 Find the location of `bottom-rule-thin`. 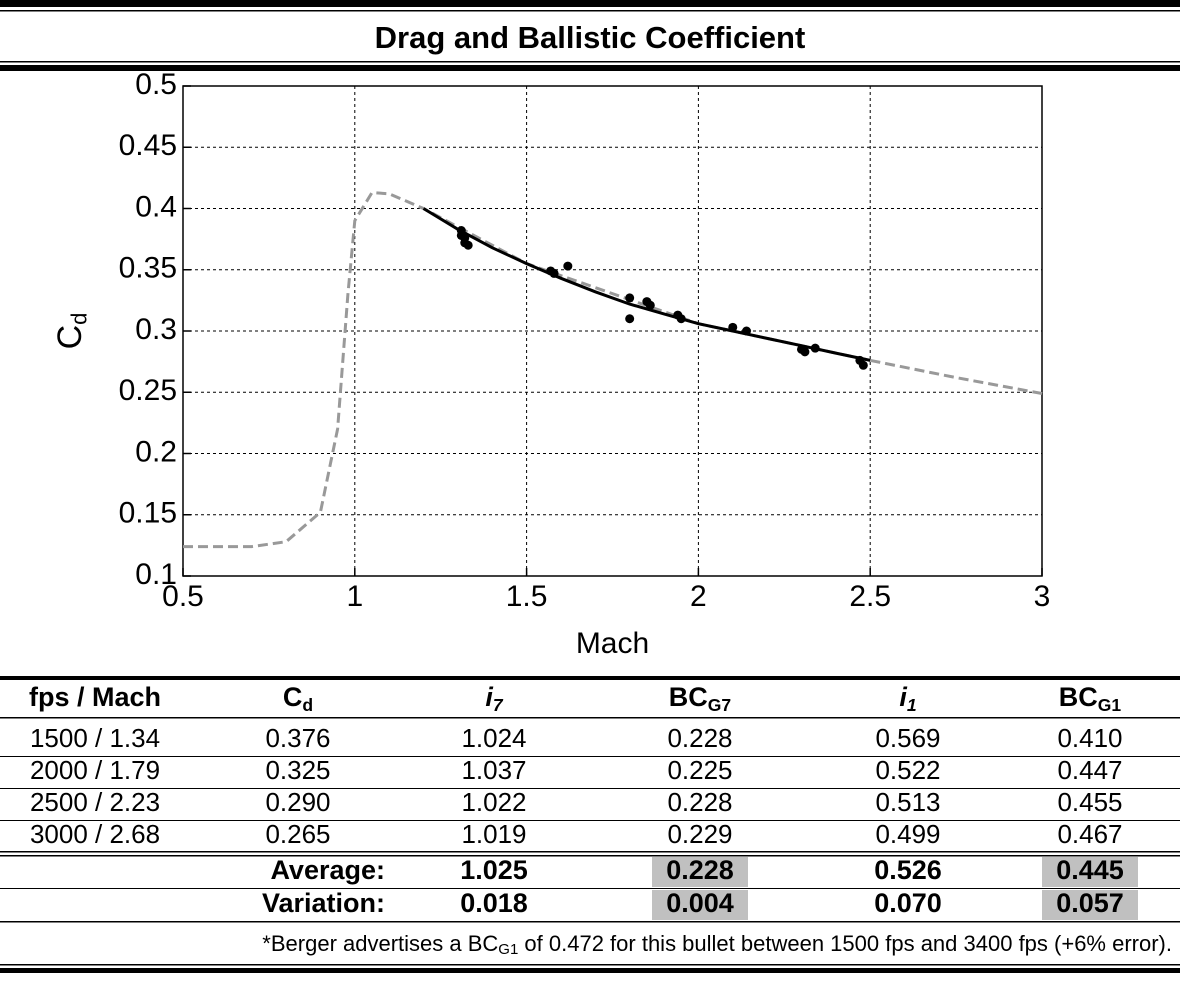

bottom-rule-thin is located at coordinates (590, 965).